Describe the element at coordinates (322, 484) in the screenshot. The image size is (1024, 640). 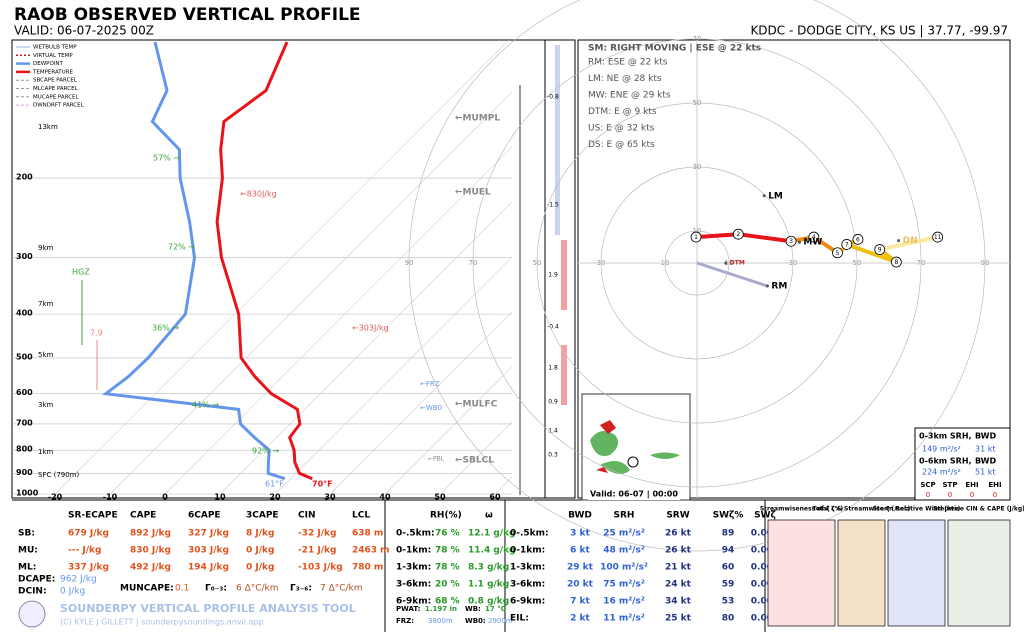
I see `annotation: 70°F` at that location.